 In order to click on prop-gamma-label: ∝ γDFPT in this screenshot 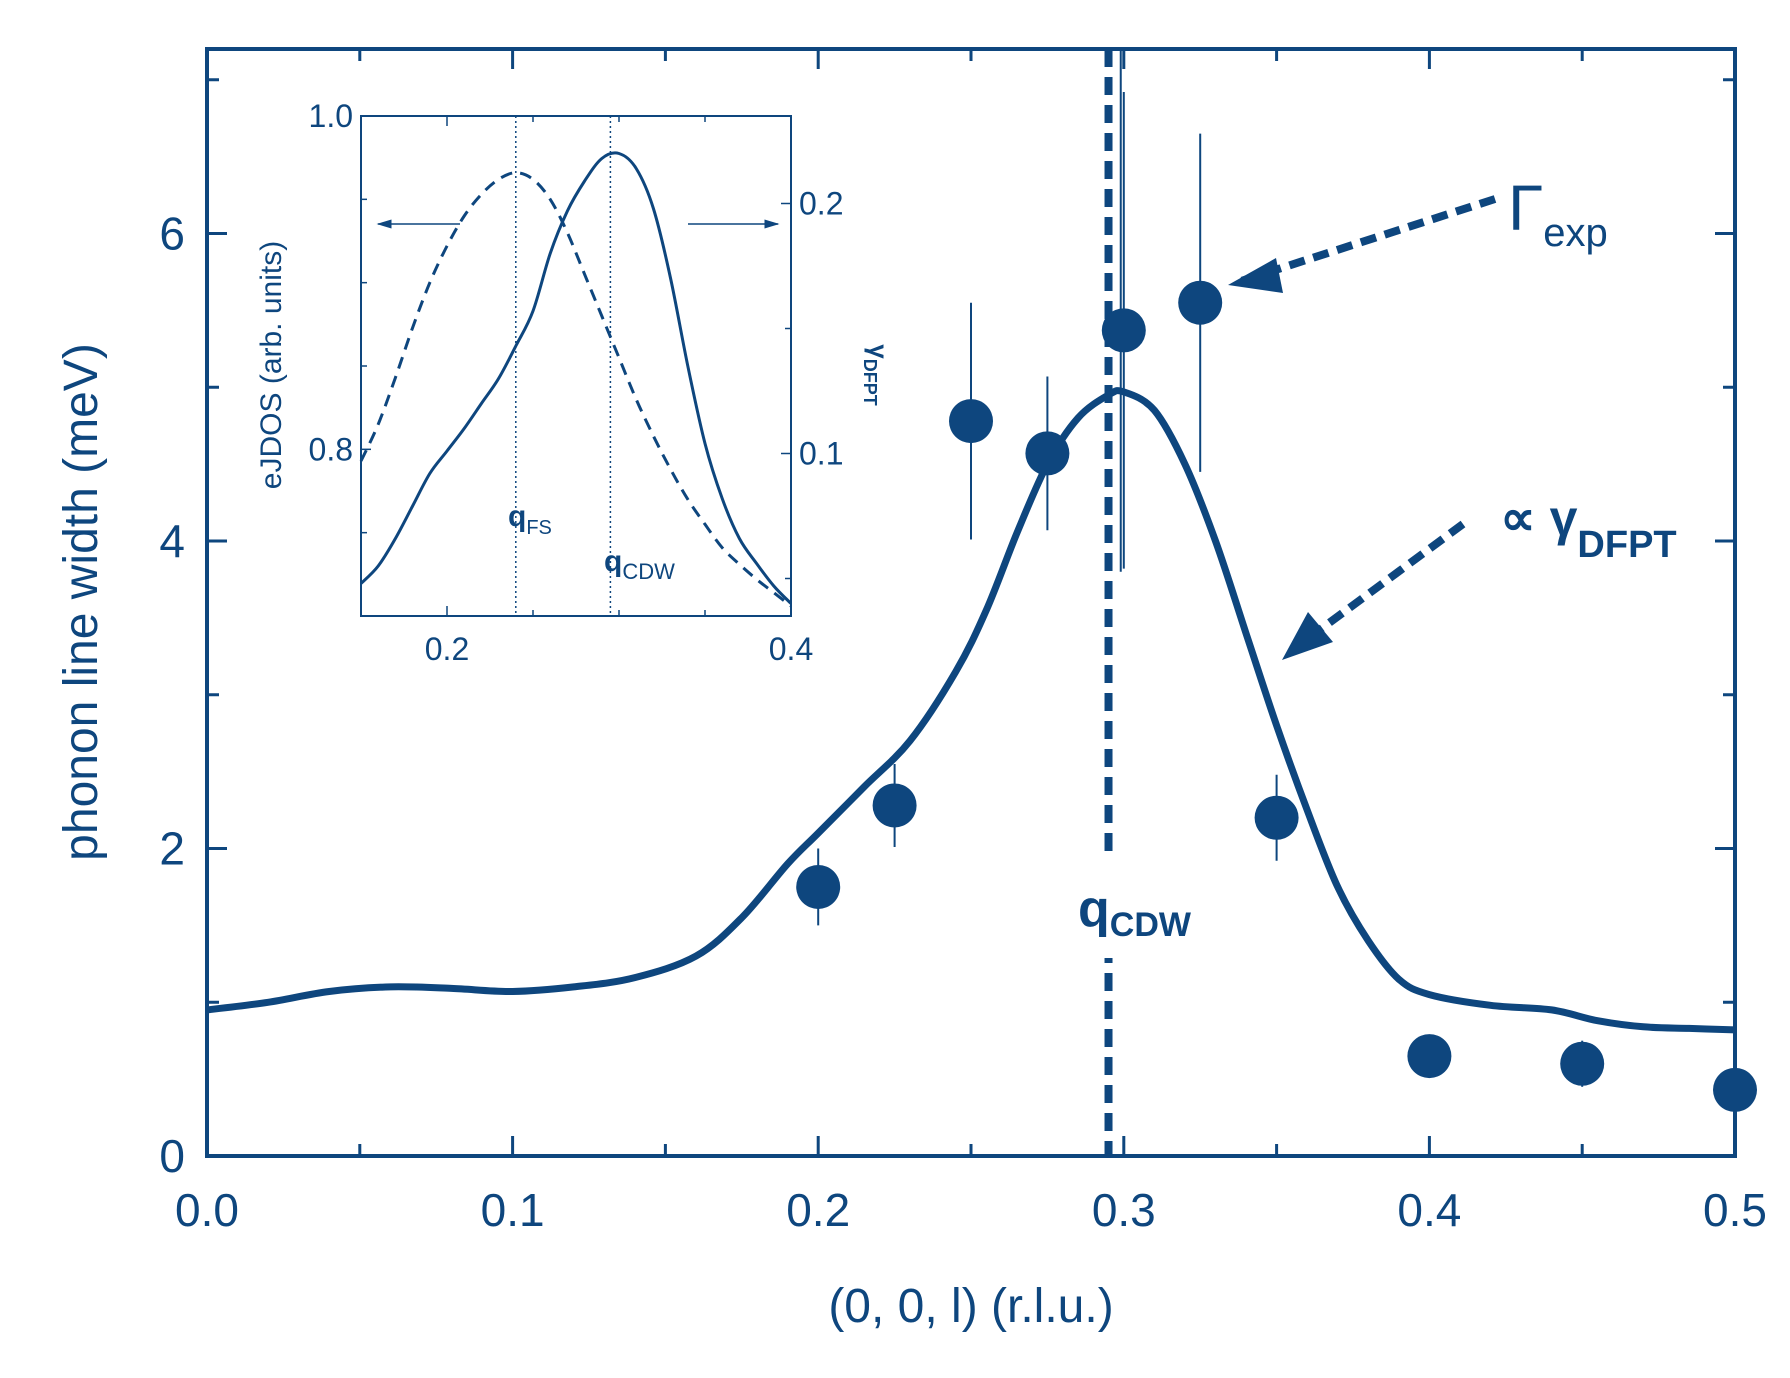, I will do `click(1588, 528)`.